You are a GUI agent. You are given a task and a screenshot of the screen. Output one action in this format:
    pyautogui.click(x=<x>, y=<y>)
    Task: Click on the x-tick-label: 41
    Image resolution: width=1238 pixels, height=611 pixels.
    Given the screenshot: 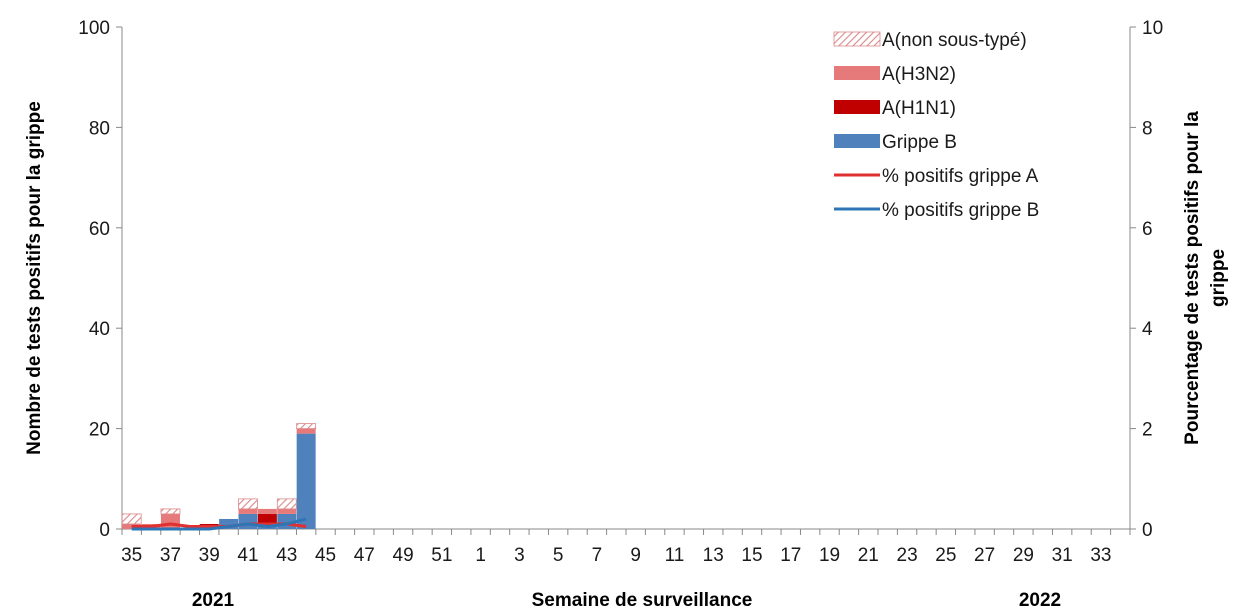 What is the action you would take?
    pyautogui.click(x=247, y=555)
    